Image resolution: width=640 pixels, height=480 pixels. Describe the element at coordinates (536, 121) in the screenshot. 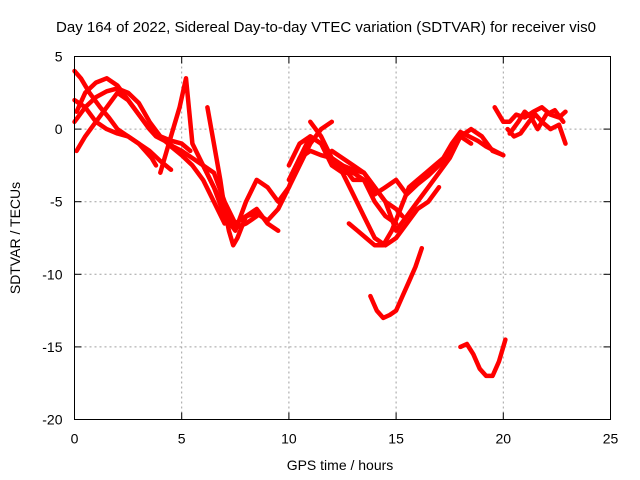

I see `series-track-s` at that location.